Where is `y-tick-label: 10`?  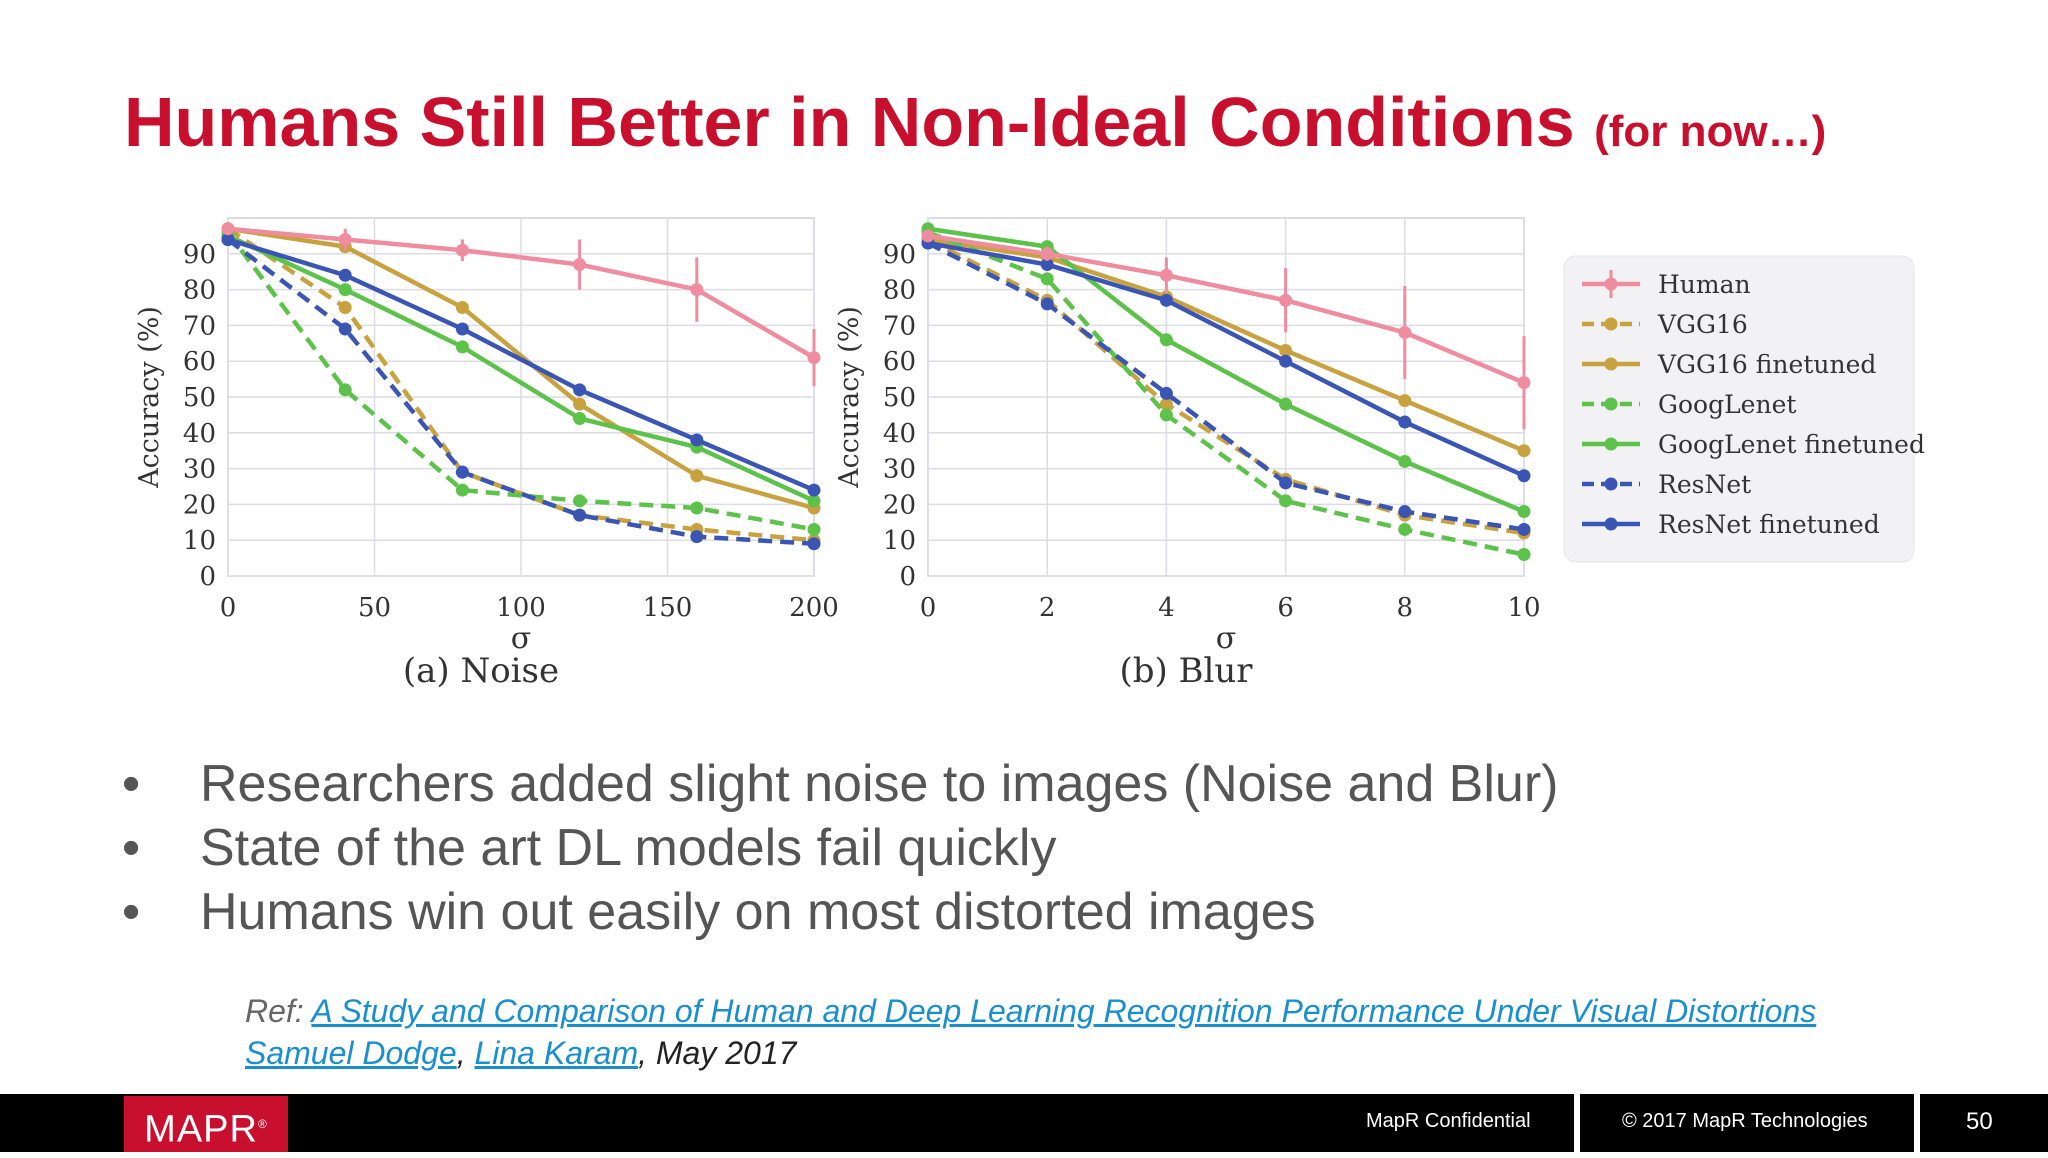 y-tick-label: 10 is located at coordinates (899, 541).